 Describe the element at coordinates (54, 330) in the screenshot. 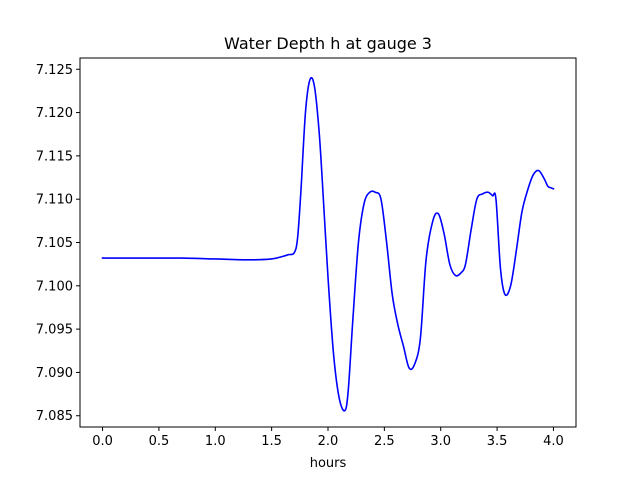

I see `y-tick-label: 7.095` at that location.